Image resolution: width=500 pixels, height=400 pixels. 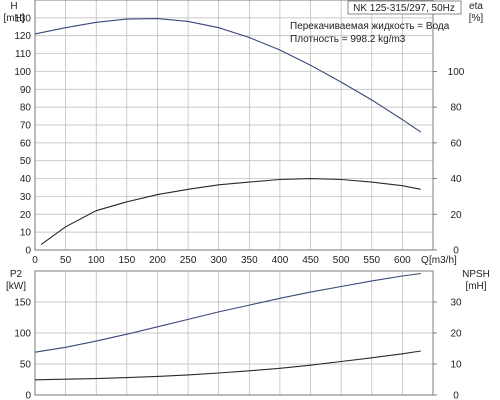 I want to click on y-left-label-head: H, so click(x=13, y=6).